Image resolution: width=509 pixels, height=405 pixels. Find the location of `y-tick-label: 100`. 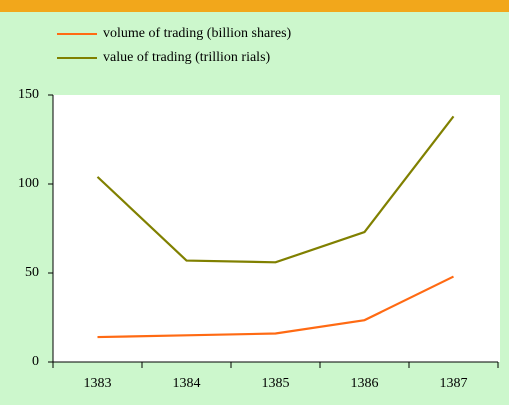

y-tick-label: 100 is located at coordinates (28, 183).